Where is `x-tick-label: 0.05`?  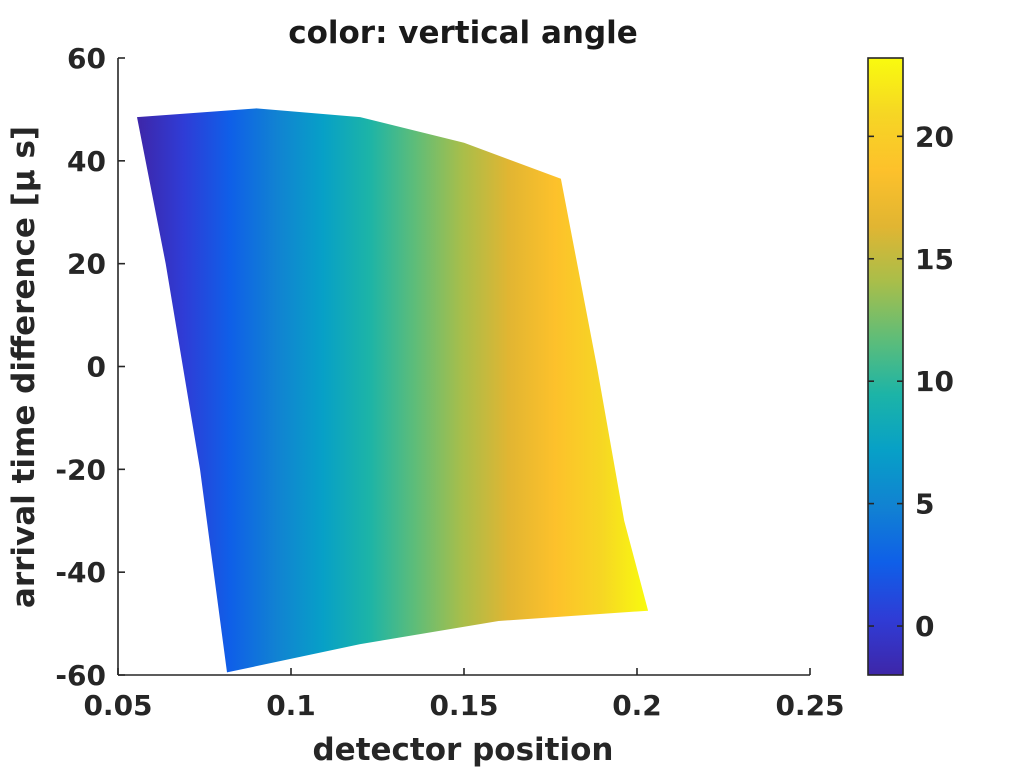
x-tick-label: 0.05 is located at coordinates (117, 705).